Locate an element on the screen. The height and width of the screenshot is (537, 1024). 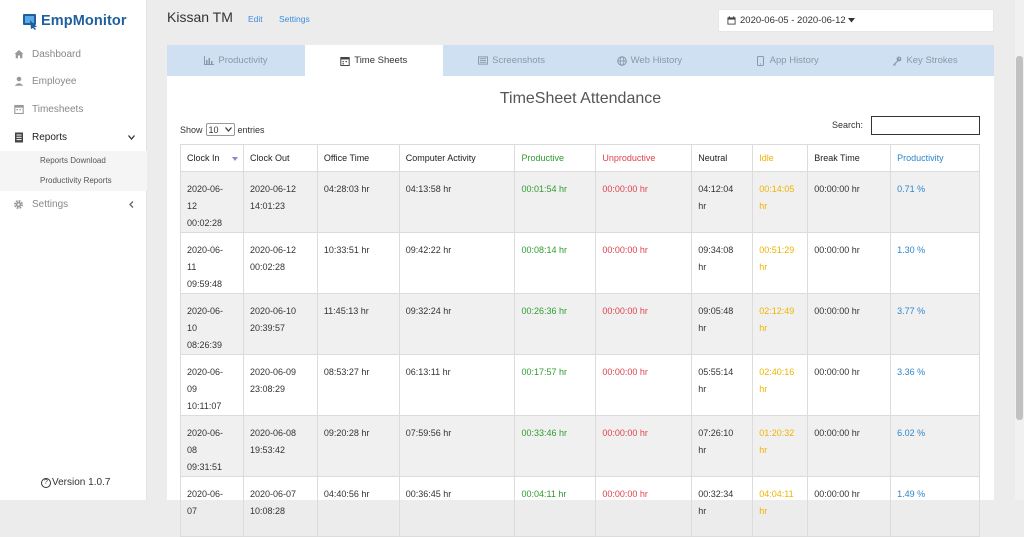
image-icon is located at coordinates (483, 61).